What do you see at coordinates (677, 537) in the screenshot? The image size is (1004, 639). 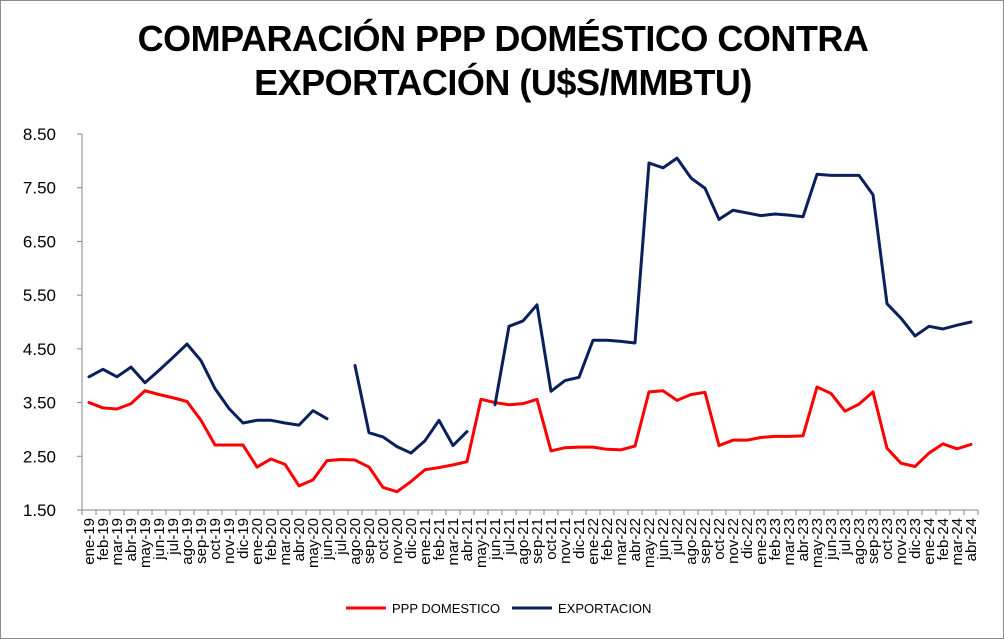 I see `x-tick-label: jul-22` at bounding box center [677, 537].